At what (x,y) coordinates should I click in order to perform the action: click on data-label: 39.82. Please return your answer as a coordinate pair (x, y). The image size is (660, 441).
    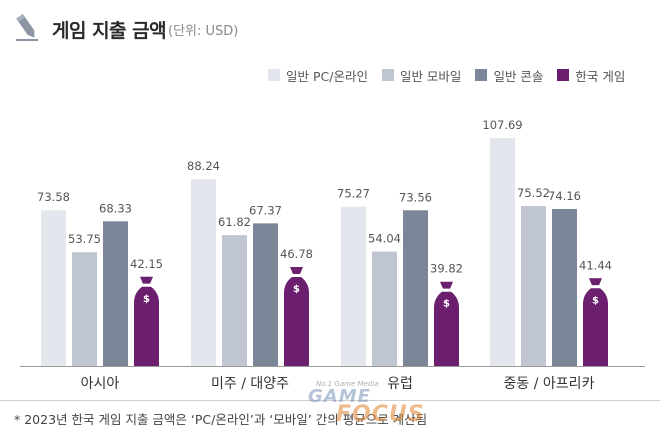
    Looking at the image, I should click on (446, 269).